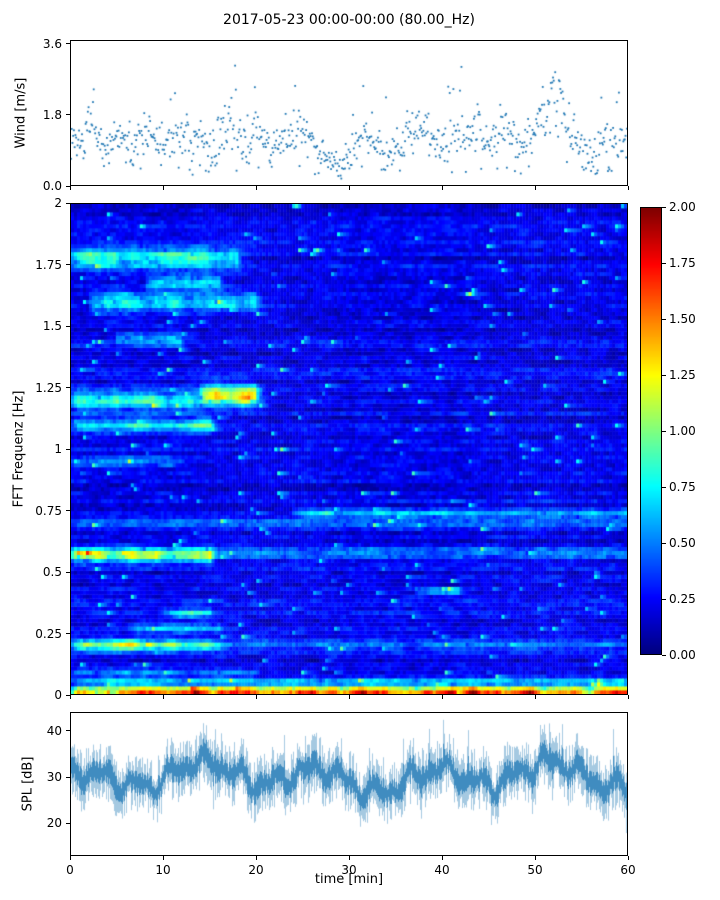  I want to click on colorbar-tick-label: 2.00, so click(682, 207).